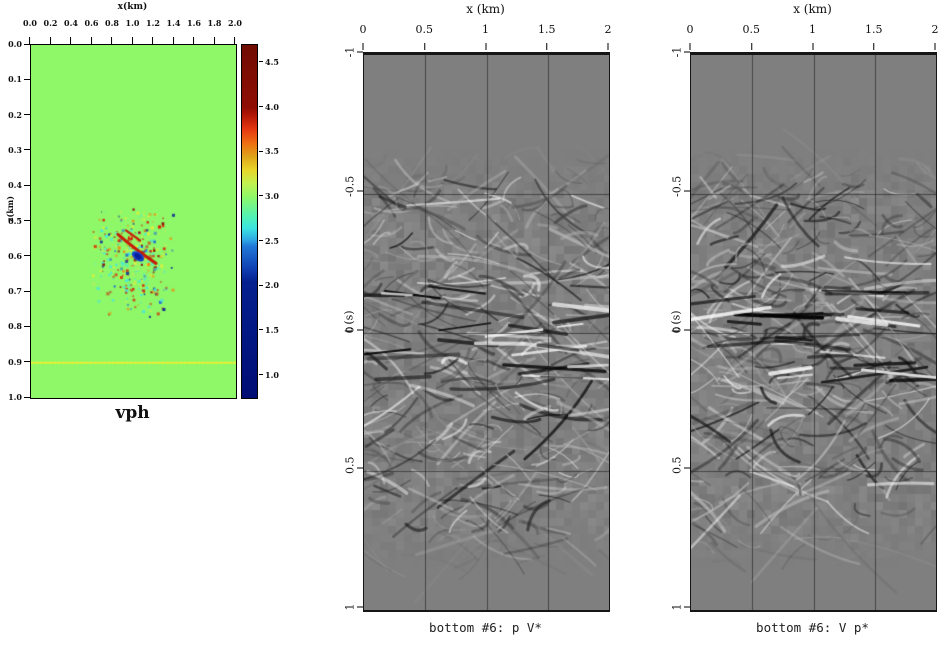  I want to click on tick-label: 0, so click(363, 29).